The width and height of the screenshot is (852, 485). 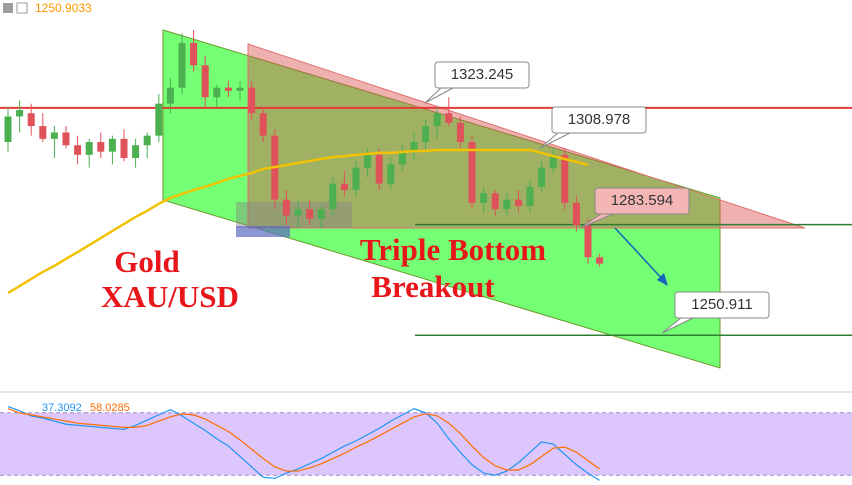 I want to click on stoch-band, so click(x=426, y=444).